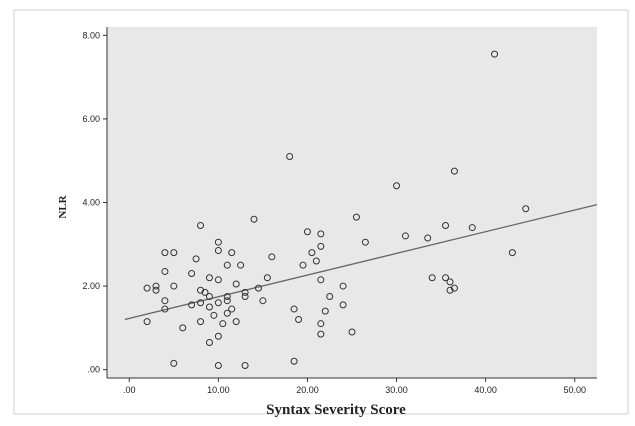 This screenshot has height=426, width=635. Describe the element at coordinates (307, 390) in the screenshot. I see `x-tick-label: 20.00` at that location.